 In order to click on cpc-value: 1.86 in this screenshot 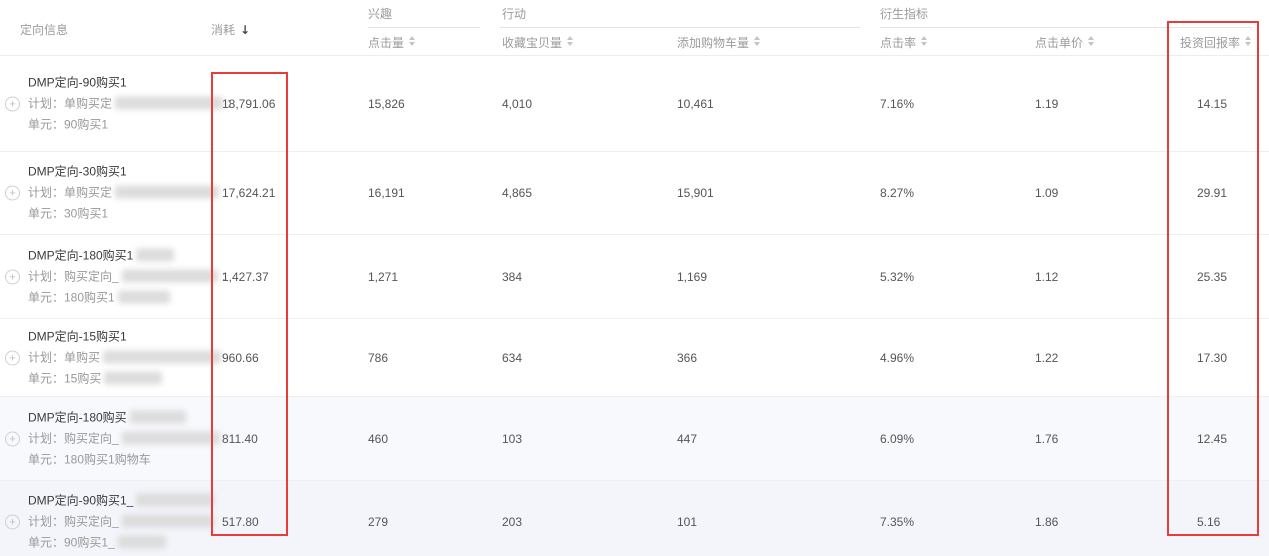, I will do `click(1047, 521)`.